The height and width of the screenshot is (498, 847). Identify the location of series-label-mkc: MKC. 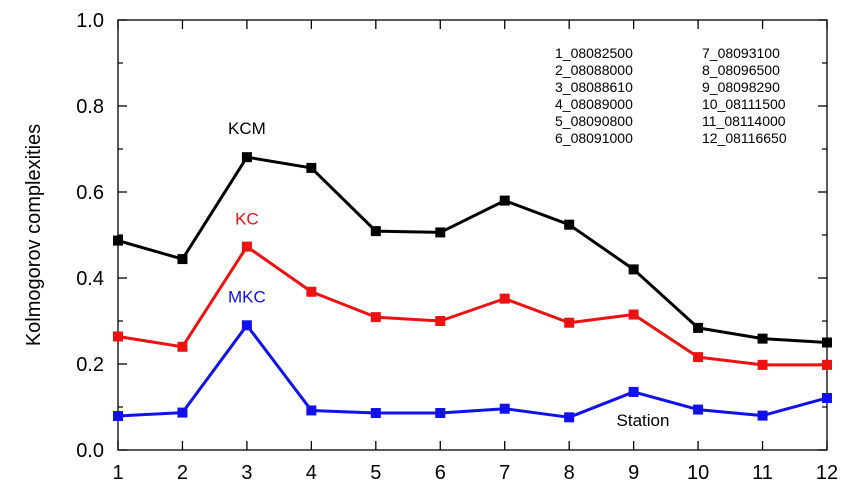
(247, 297).